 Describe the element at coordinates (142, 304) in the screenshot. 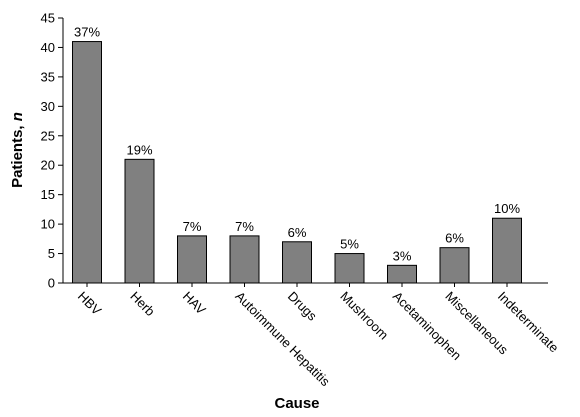

I see `x-category-label: Herb` at that location.